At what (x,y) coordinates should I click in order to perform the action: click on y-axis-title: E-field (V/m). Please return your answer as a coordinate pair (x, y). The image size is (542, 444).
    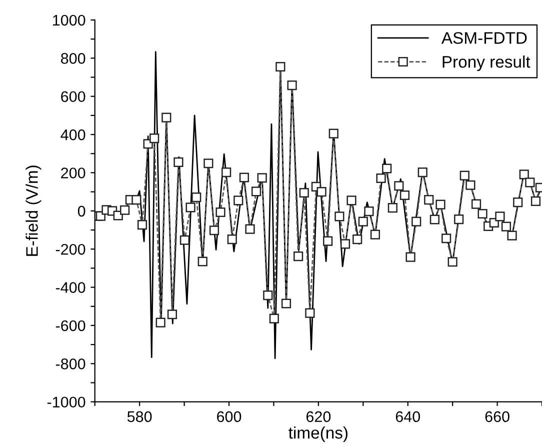
    Looking at the image, I should click on (34, 211).